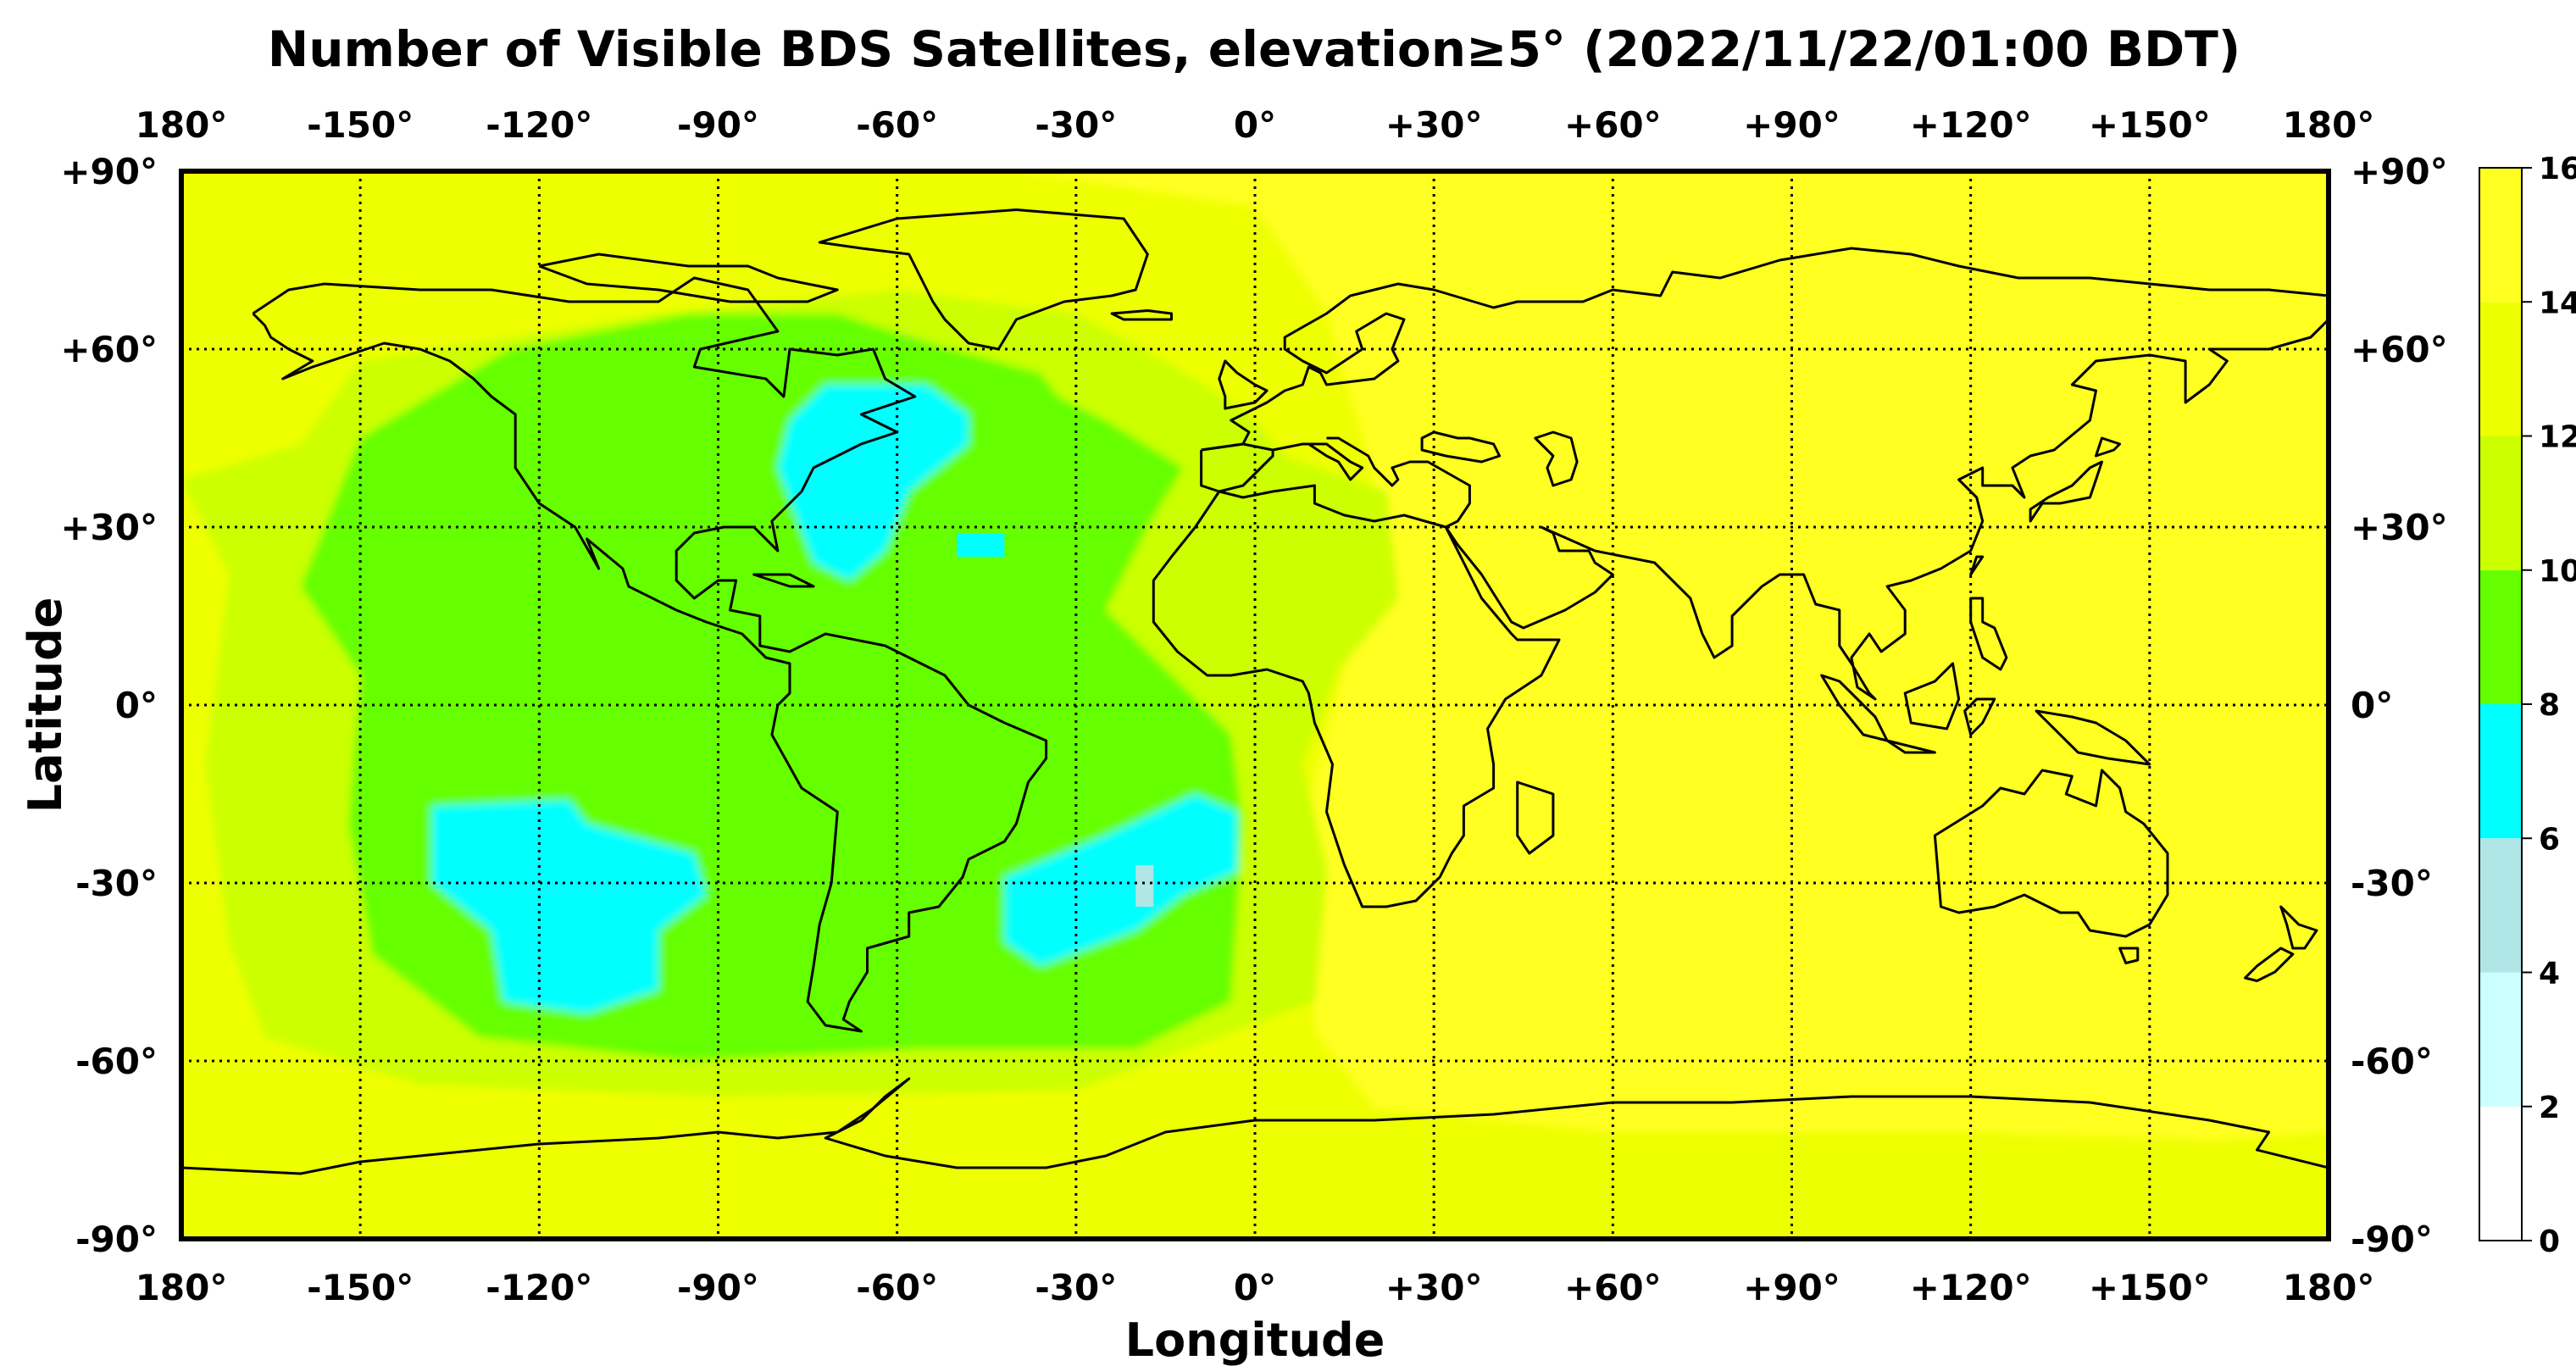  Describe the element at coordinates (1971, 125) in the screenshot. I see `x-tick-top-10: +120°` at that location.